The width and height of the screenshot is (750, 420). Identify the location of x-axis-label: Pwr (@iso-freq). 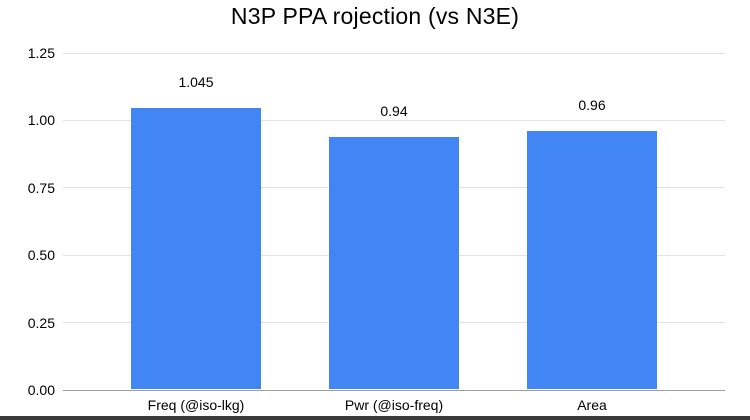
(394, 405).